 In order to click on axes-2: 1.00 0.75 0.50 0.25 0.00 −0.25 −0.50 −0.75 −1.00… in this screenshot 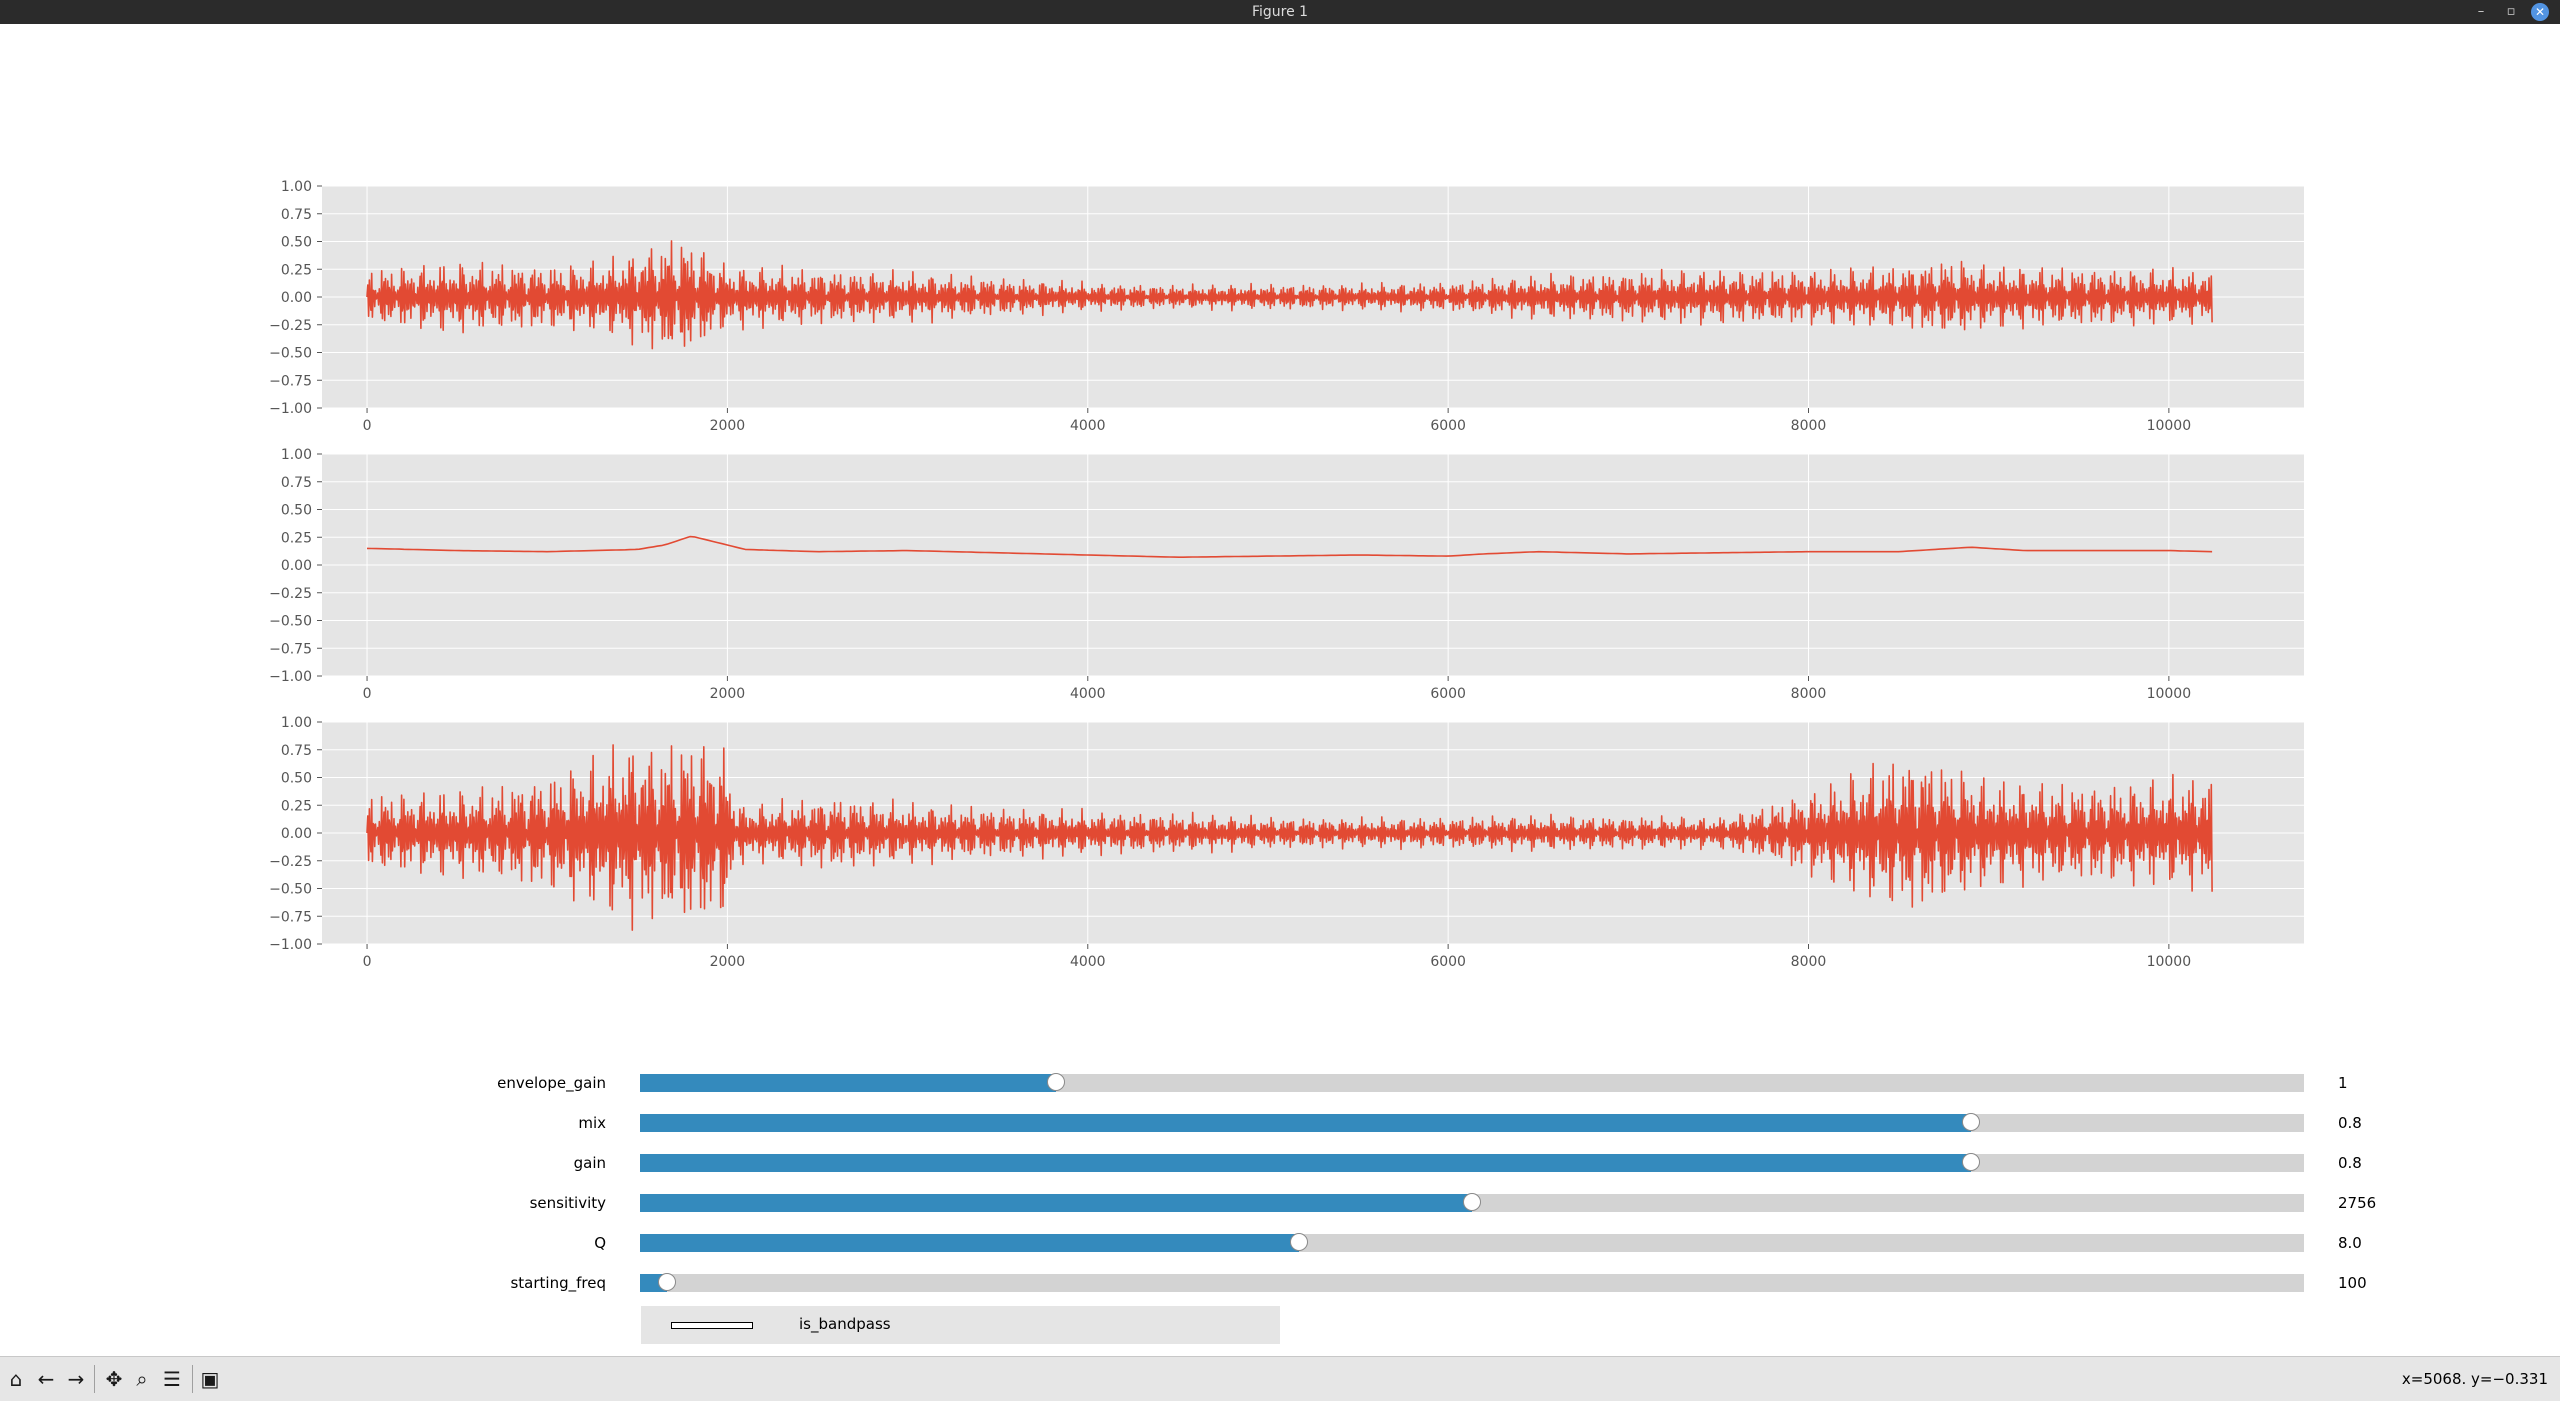, I will do `click(1286, 574)`.